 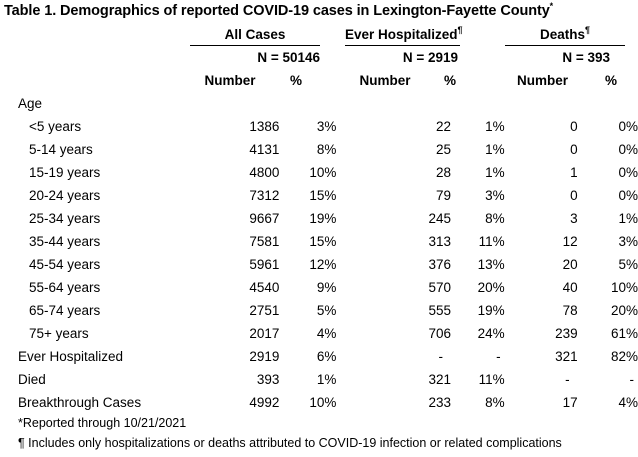 I want to click on cell-all-number: 4992, so click(x=264, y=402).